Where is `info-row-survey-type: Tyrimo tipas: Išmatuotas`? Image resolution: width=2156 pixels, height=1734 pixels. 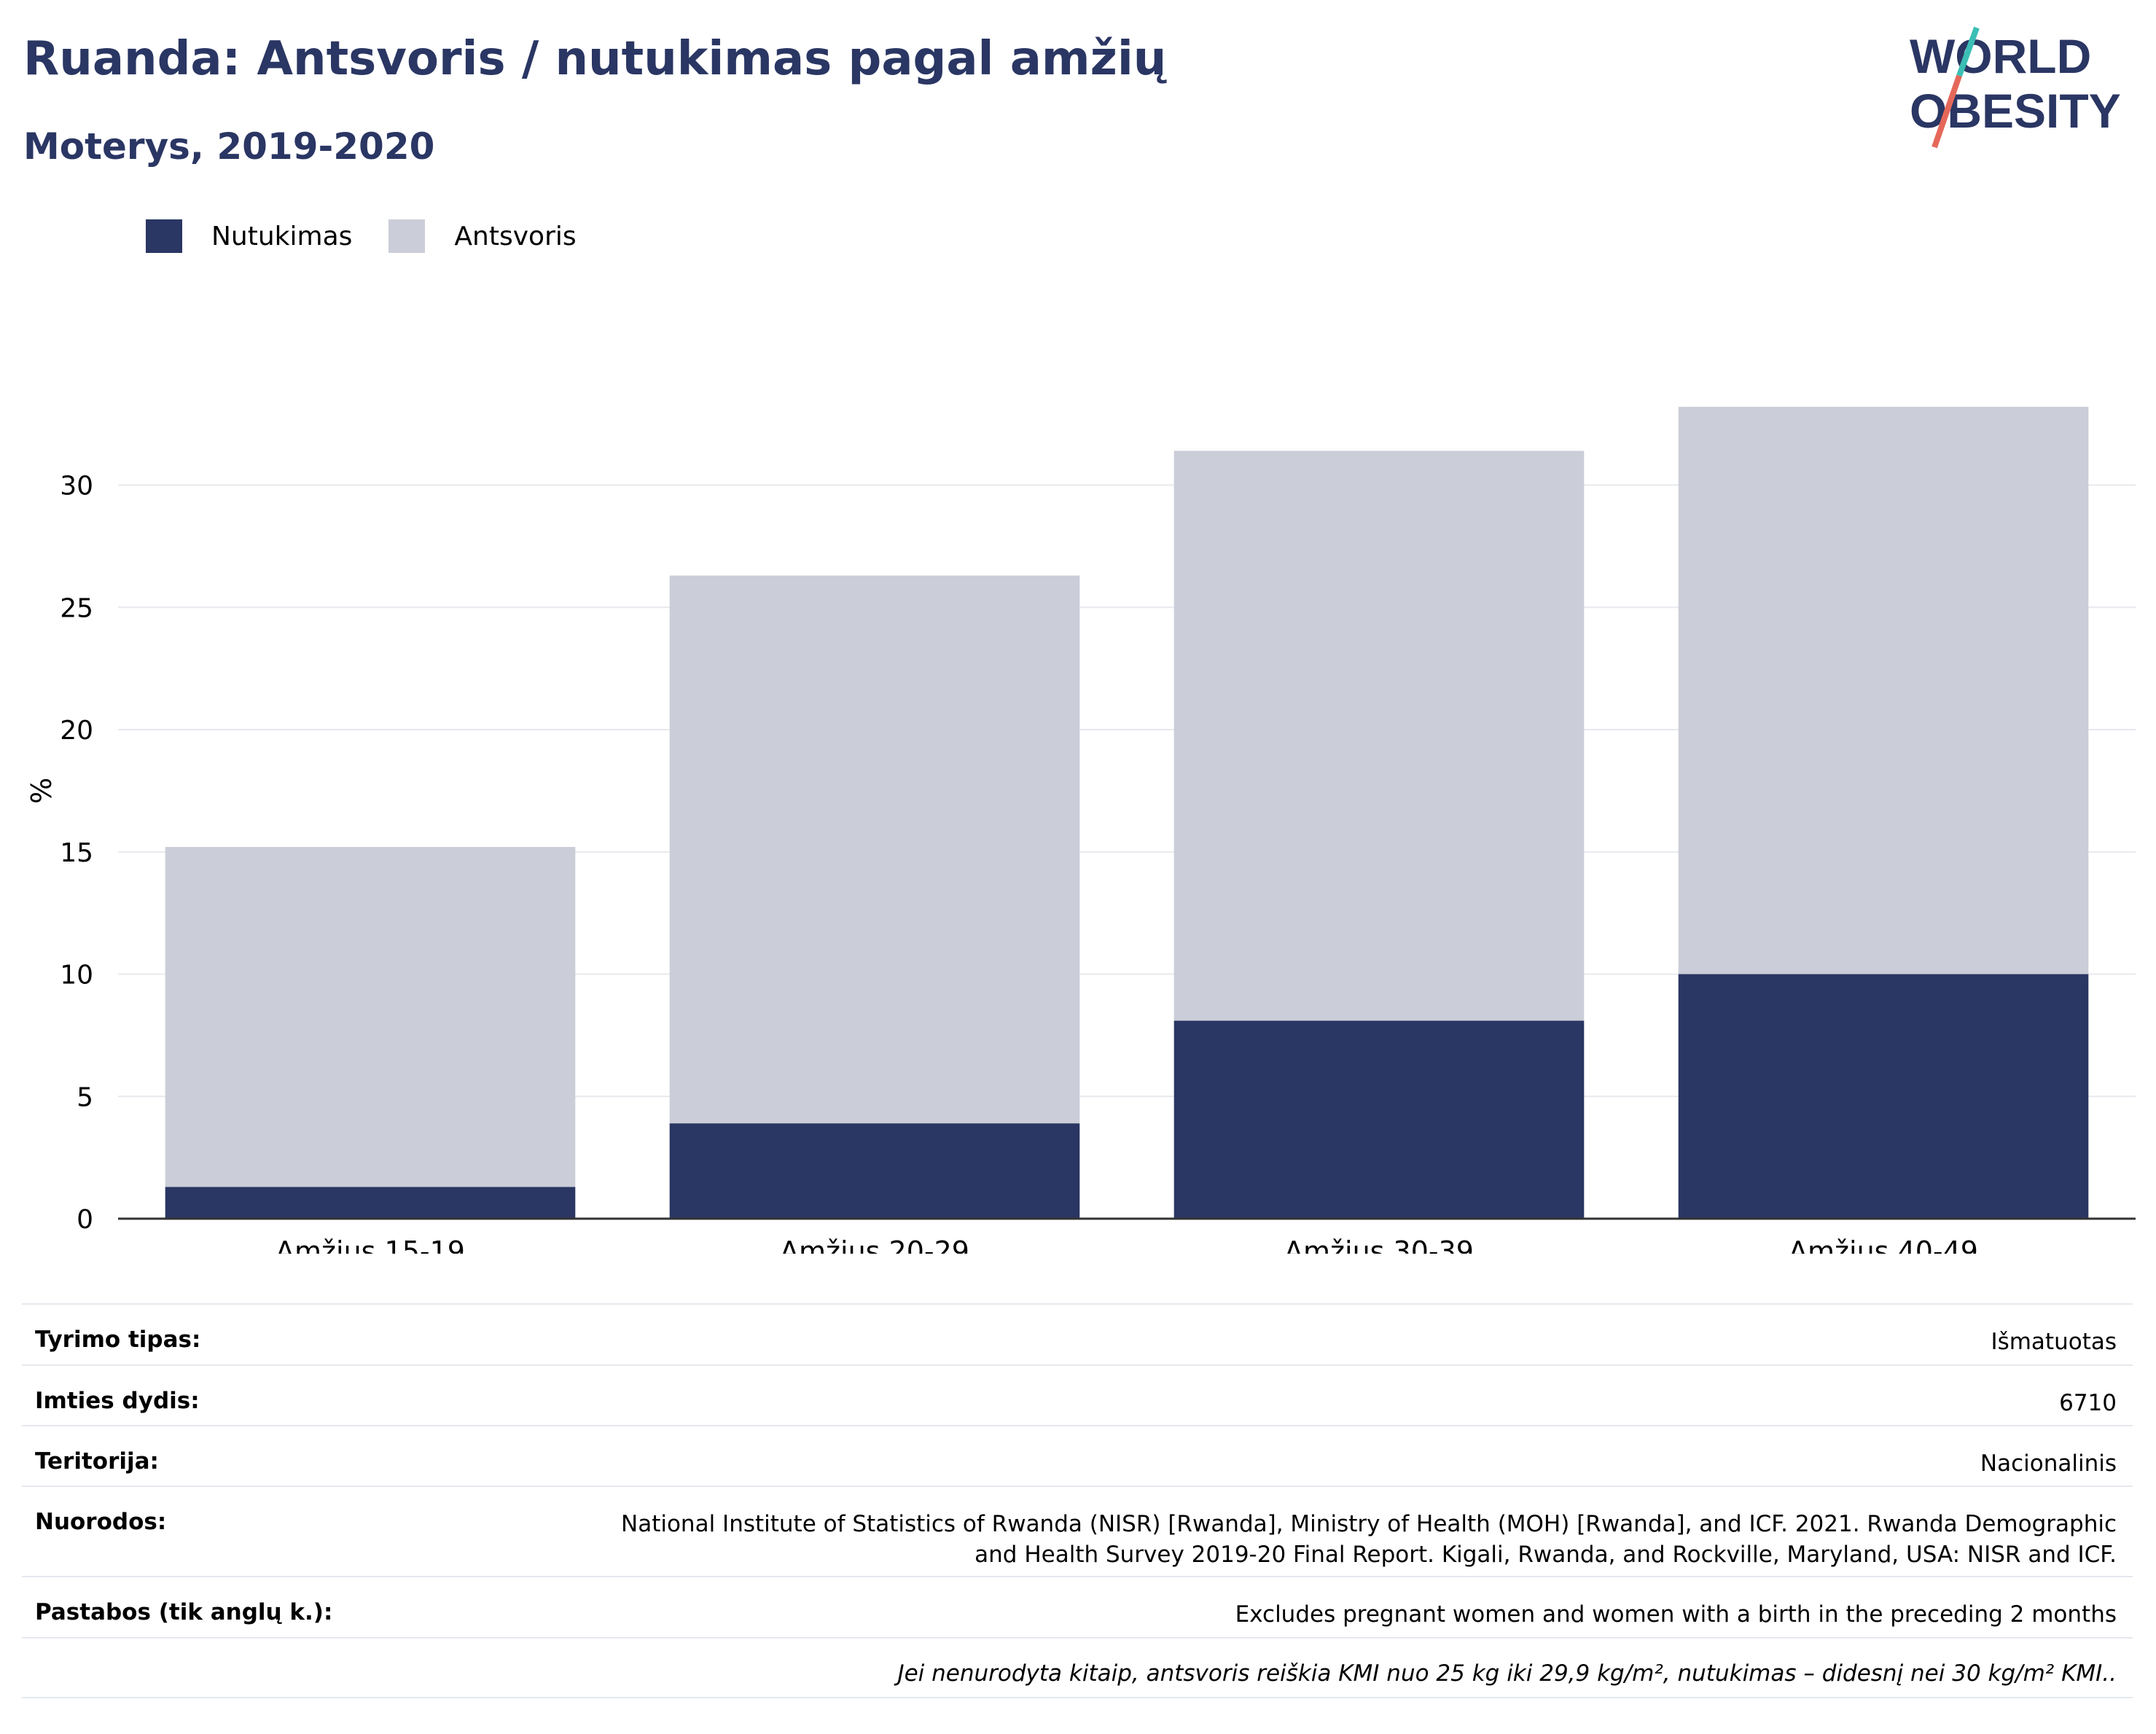 info-row-survey-type: Tyrimo tipas: Išmatuotas is located at coordinates (1077, 1333).